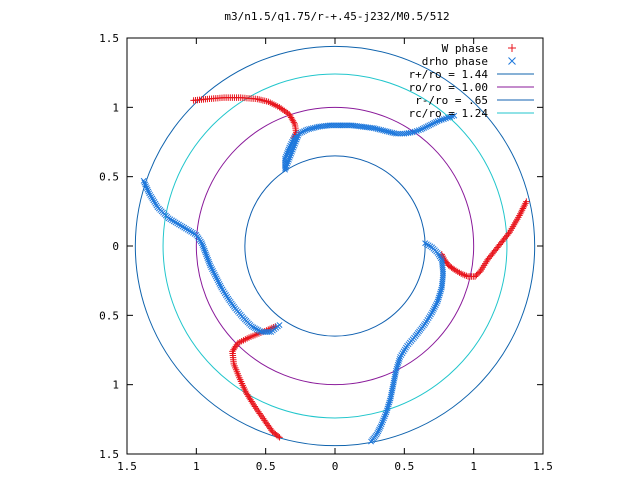 The width and height of the screenshot is (640, 480). Describe the element at coordinates (335, 466) in the screenshot. I see `x-tick-label: 0` at that location.